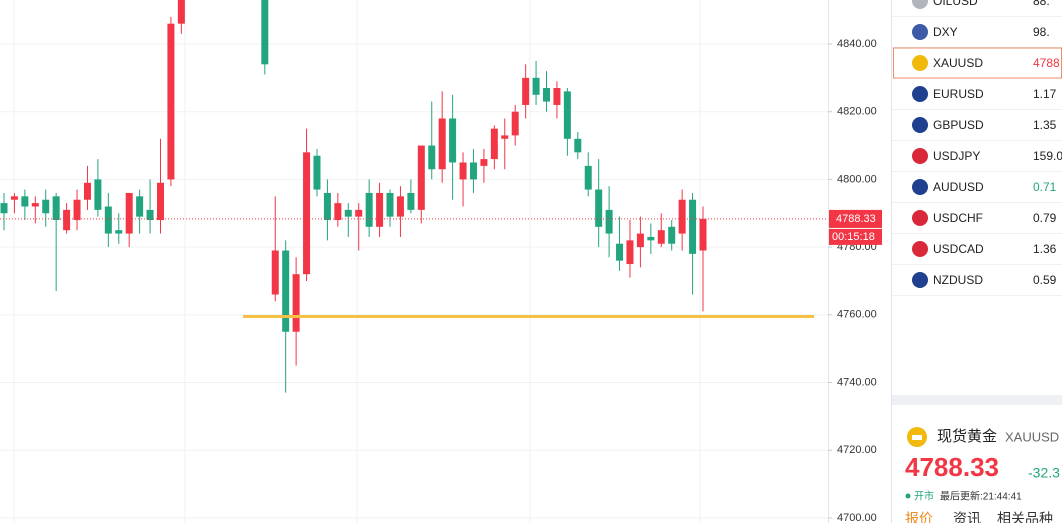  Describe the element at coordinates (908, 496) in the screenshot. I see `status-dot` at that location.